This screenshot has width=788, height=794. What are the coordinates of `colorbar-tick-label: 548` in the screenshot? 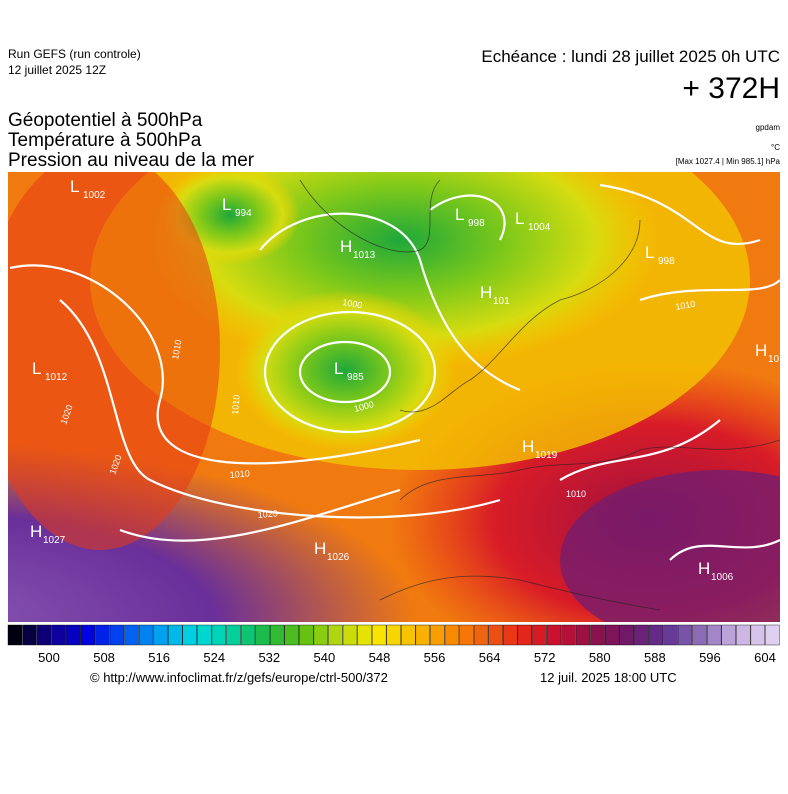 It's located at (380, 657).